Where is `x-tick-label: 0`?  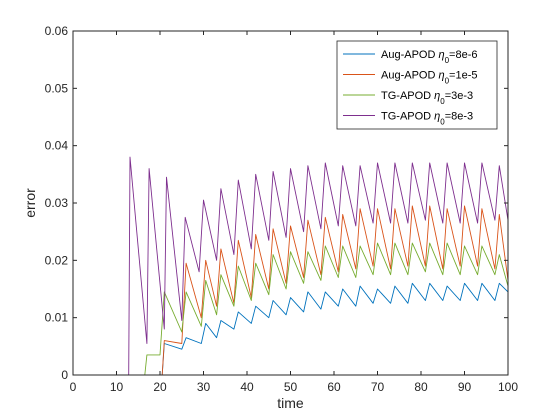 x-tick-label: 0 is located at coordinates (73, 387).